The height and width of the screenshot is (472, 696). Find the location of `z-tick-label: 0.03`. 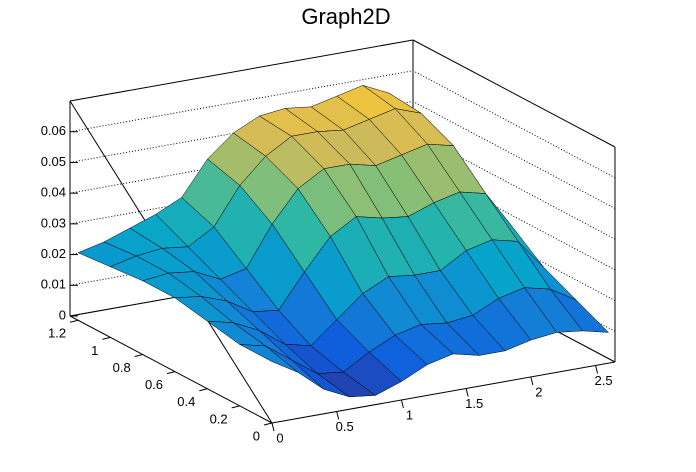

z-tick-label: 0.03 is located at coordinates (53, 222).